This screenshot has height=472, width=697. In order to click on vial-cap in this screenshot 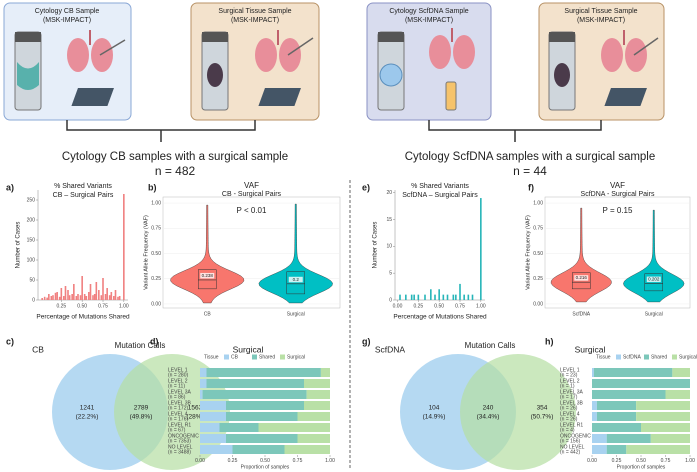, I will do `click(28, 37)`.